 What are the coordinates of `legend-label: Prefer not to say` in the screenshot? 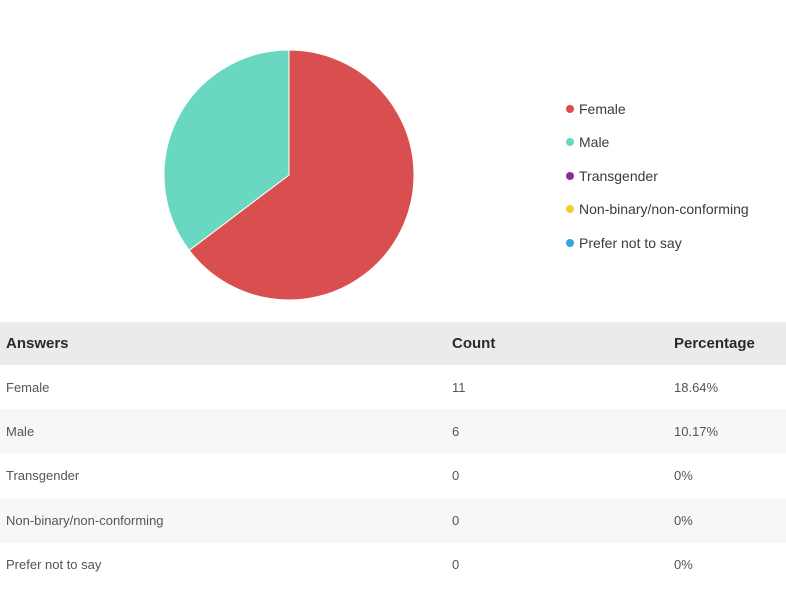 It's located at (630, 242).